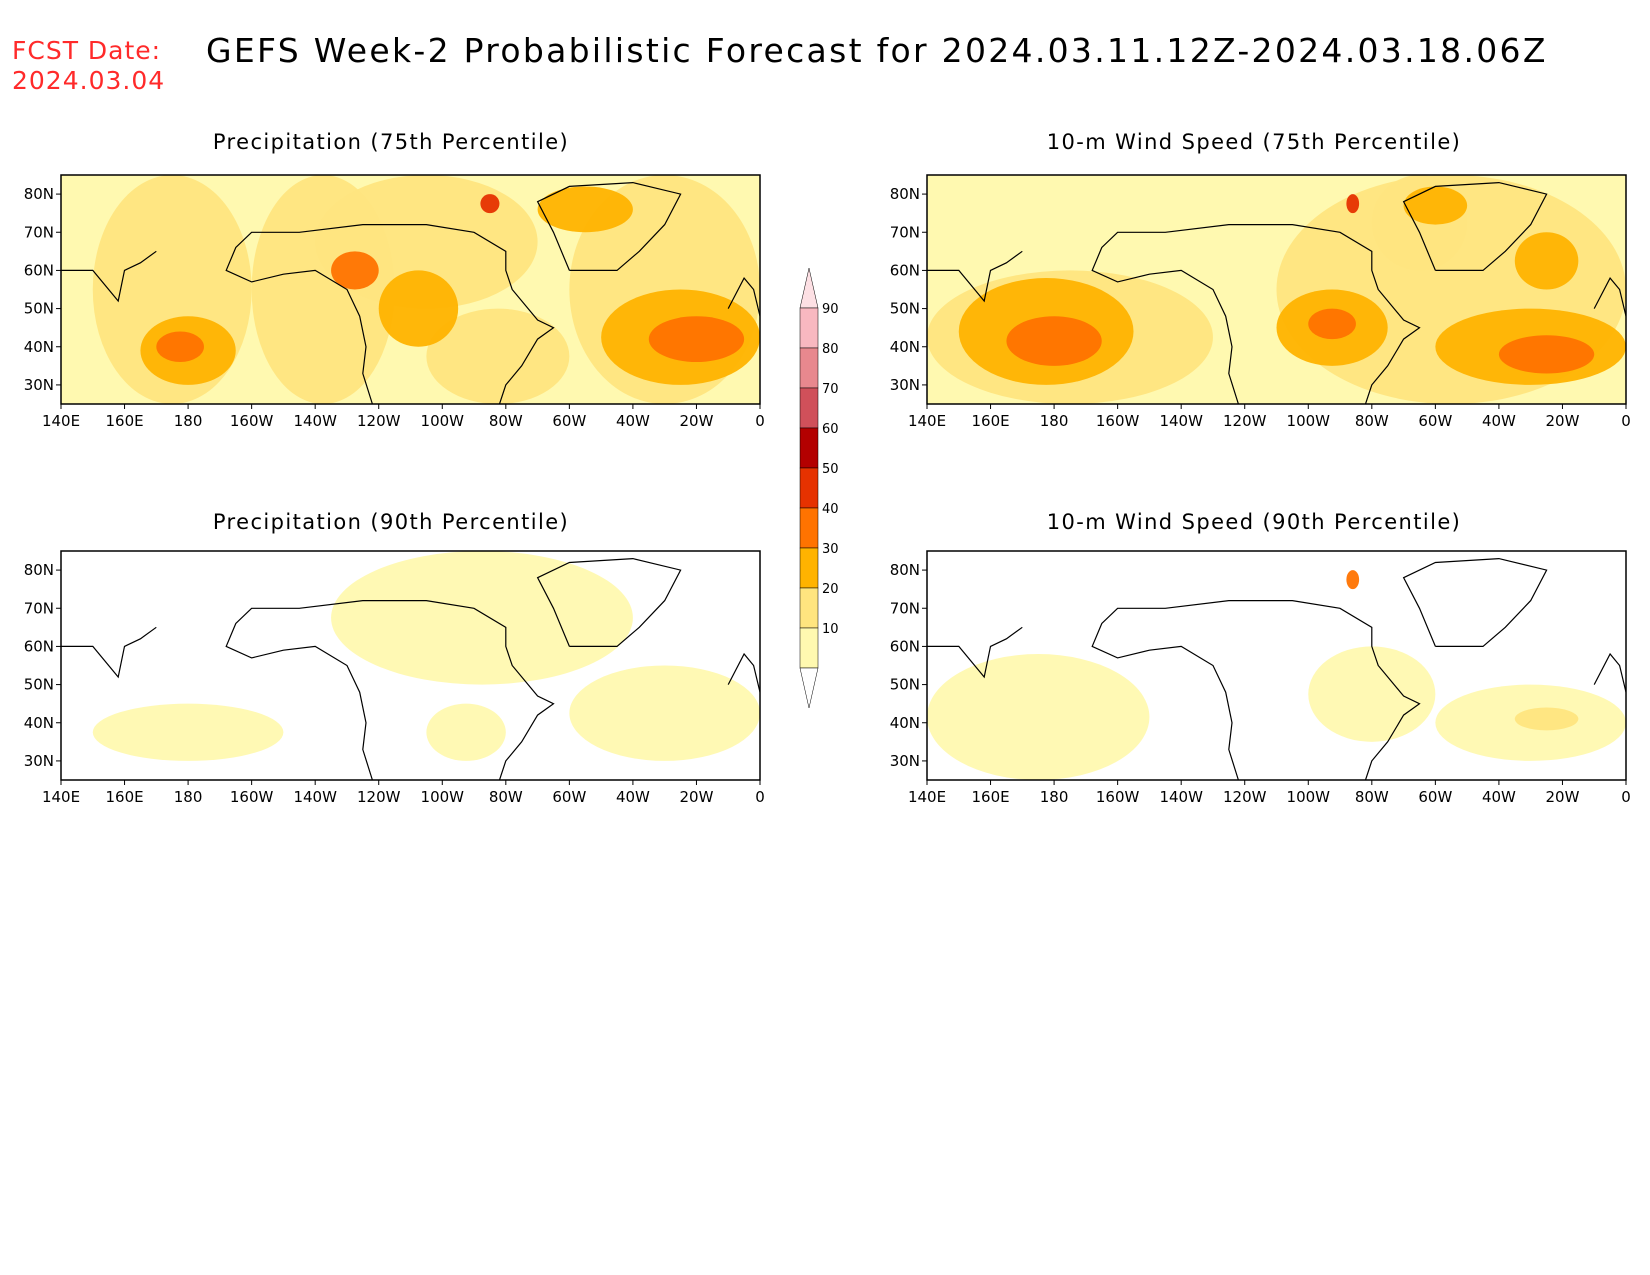  What do you see at coordinates (830, 589) in the screenshot?
I see `colorbar-tick-label: 20` at bounding box center [830, 589].